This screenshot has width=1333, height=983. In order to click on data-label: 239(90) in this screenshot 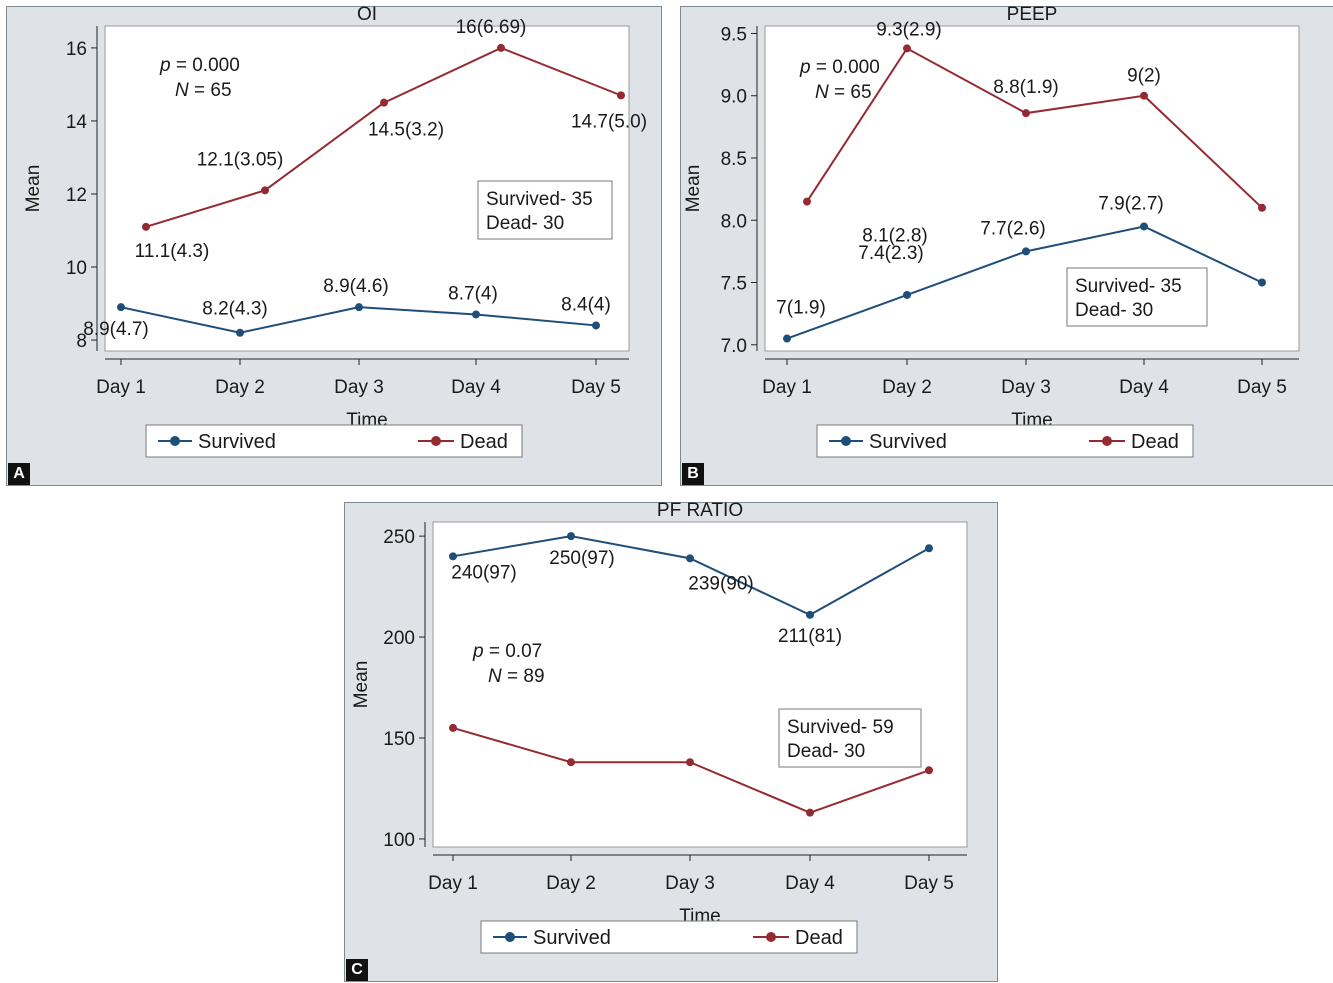, I will do `click(721, 583)`.